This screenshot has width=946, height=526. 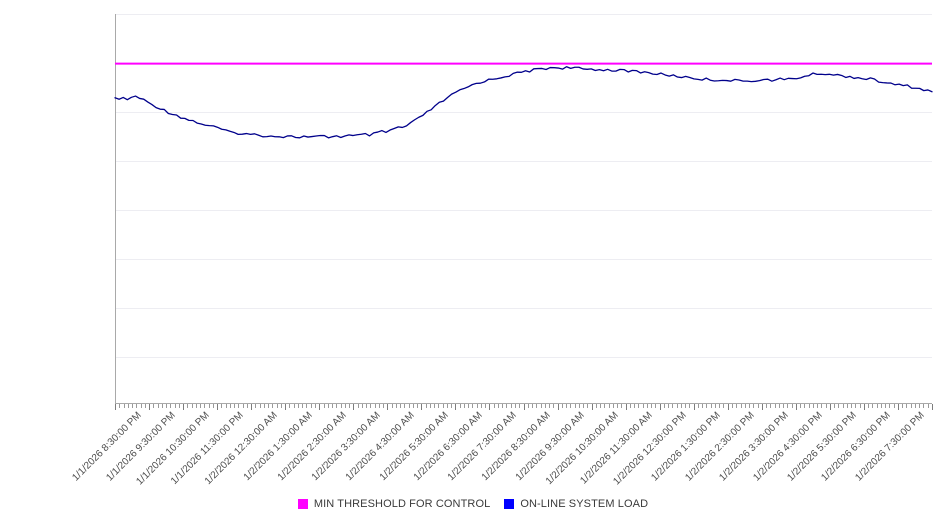 I want to click on x-axis-tick-strip, so click(x=524, y=407).